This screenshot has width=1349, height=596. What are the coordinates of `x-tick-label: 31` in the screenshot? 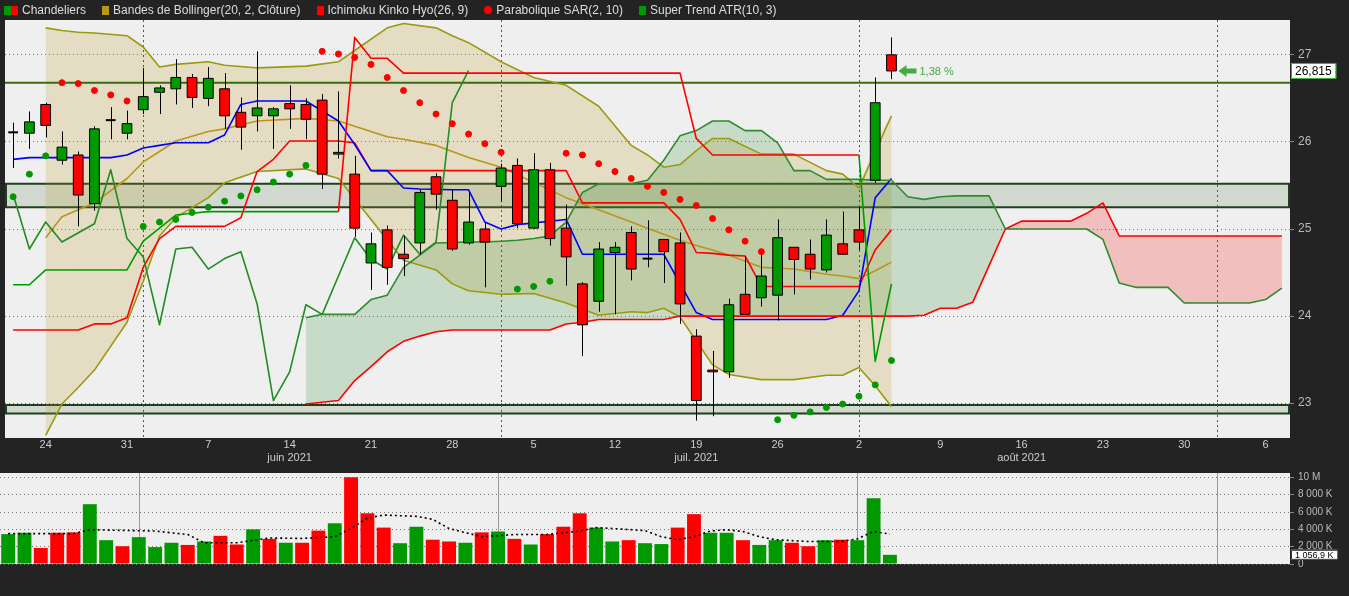 It's located at (127, 444).